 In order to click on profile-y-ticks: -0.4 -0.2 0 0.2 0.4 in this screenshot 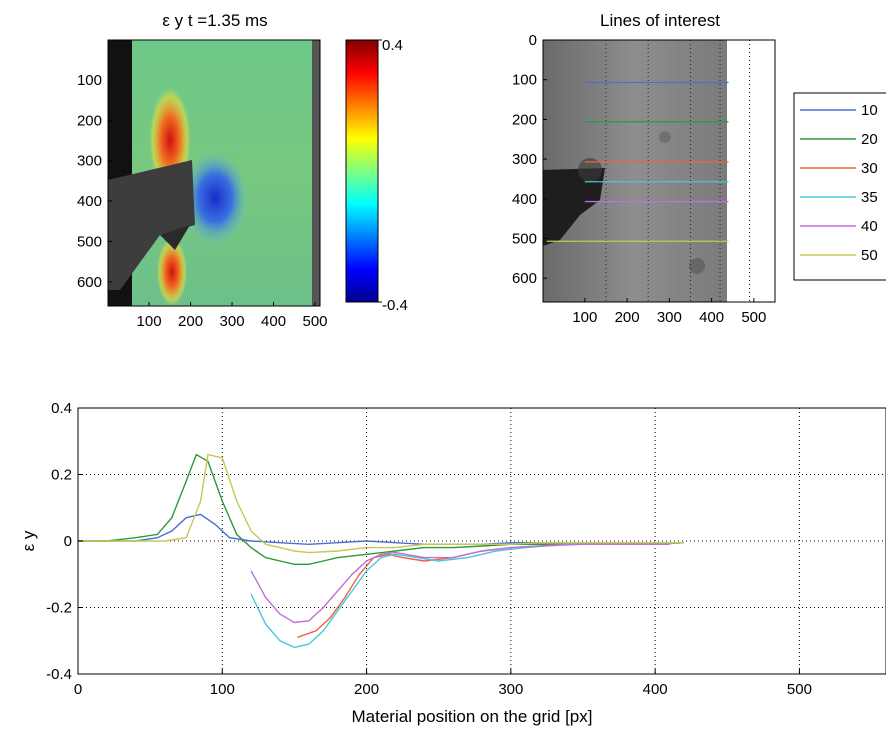, I will do `click(64, 541)`.